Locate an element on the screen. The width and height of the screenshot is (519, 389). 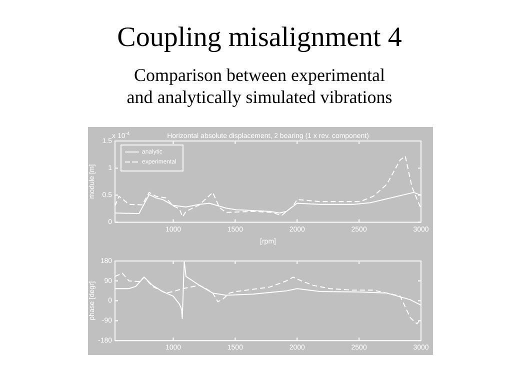
chart-title: Coupling misalignment 4 is located at coordinates (259, 38).